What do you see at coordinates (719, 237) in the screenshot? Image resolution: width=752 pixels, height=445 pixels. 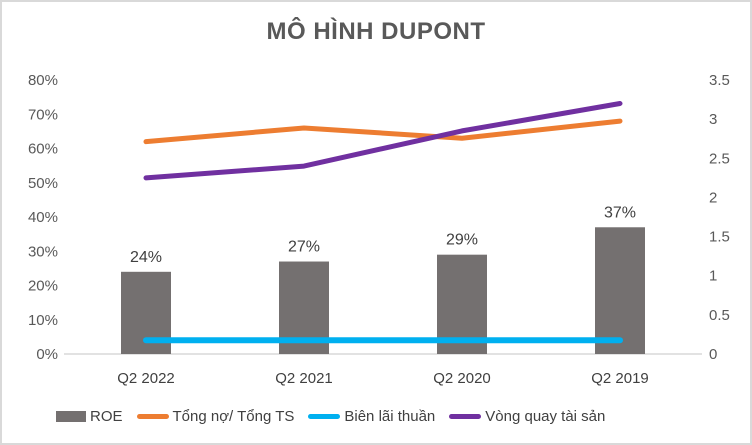 I see `right-axis-tick-label: 1.5` at bounding box center [719, 237].